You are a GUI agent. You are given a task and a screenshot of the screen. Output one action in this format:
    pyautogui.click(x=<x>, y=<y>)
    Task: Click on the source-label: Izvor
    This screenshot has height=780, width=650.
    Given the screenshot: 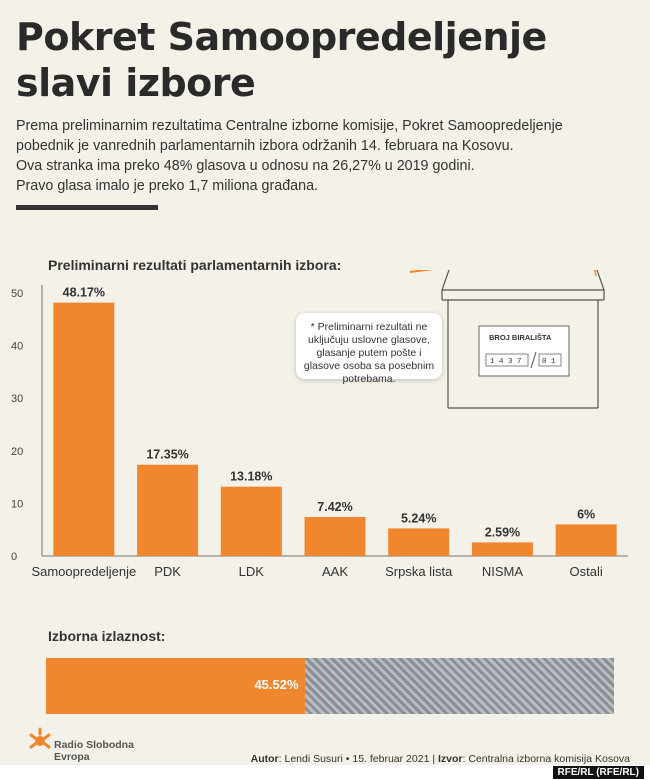 What is the action you would take?
    pyautogui.click(x=450, y=759)
    